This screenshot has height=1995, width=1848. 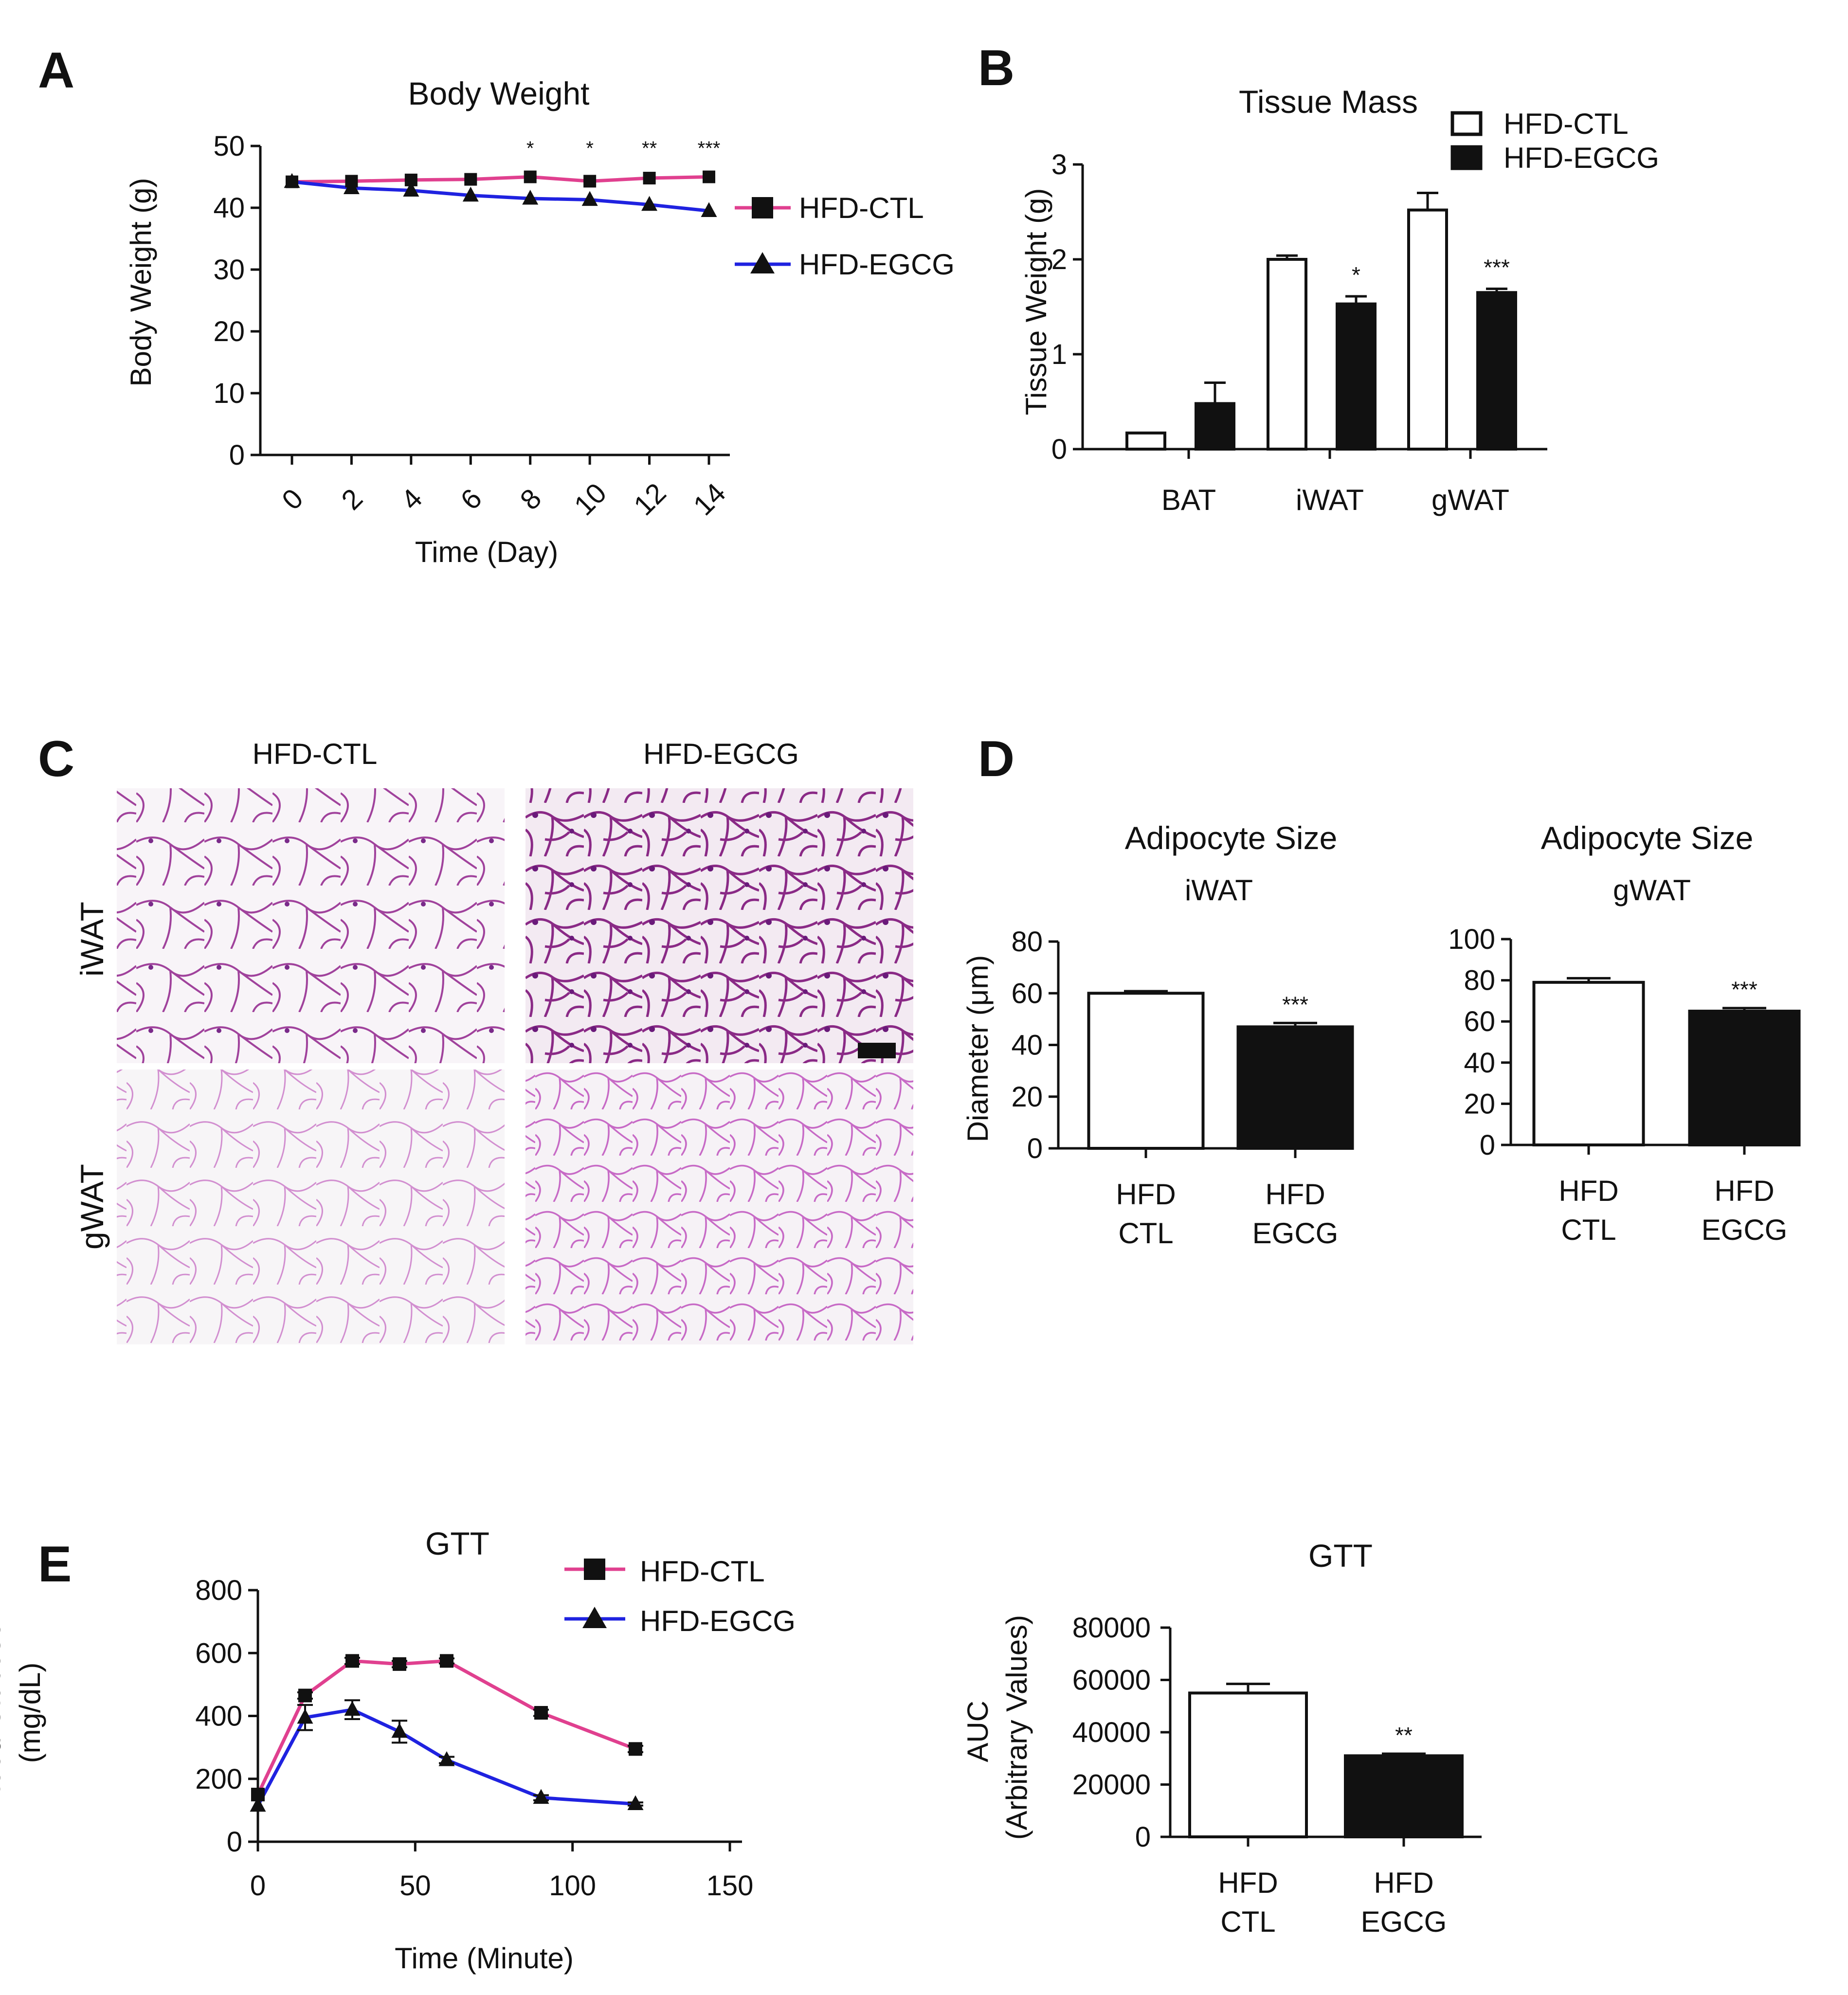 What do you see at coordinates (1471, 939) in the screenshot?
I see `y-tick-label: 100` at bounding box center [1471, 939].